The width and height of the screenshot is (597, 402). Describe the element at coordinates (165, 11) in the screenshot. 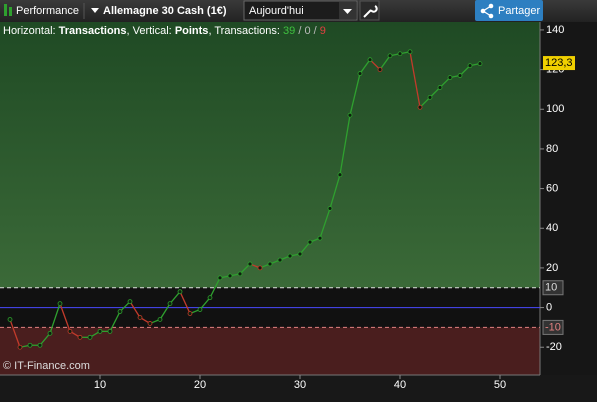

I see `instrument-label: Allemagne 30 Cash (1€)` at that location.